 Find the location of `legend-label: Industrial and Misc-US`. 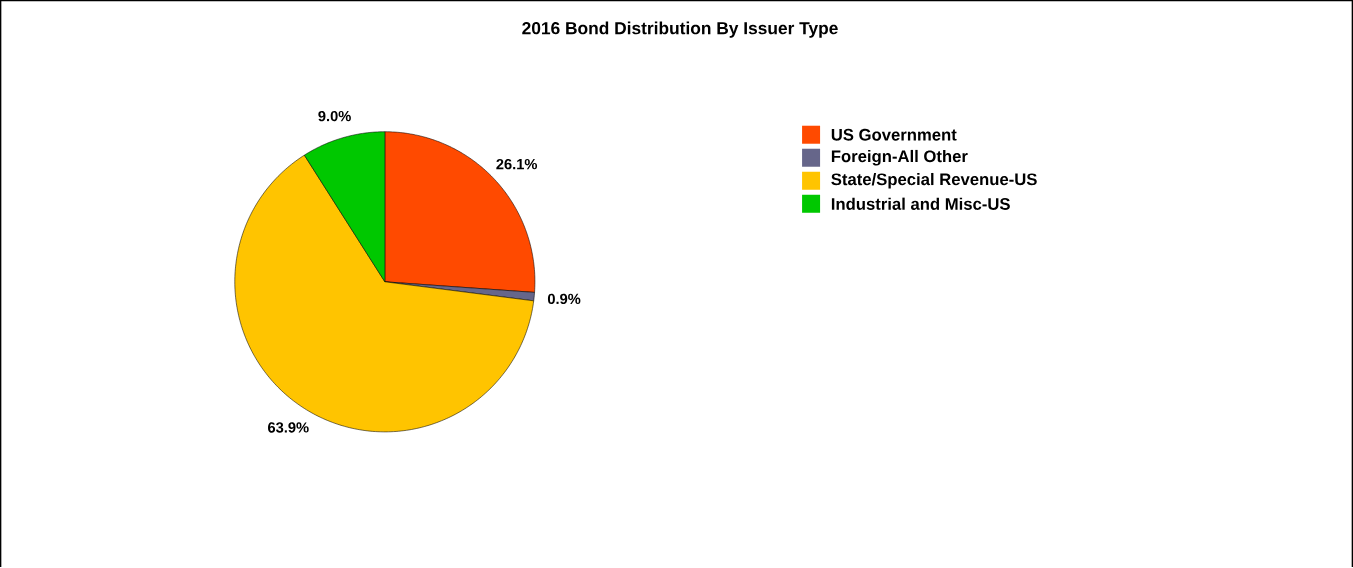

legend-label: Industrial and Misc-US is located at coordinates (920, 204).